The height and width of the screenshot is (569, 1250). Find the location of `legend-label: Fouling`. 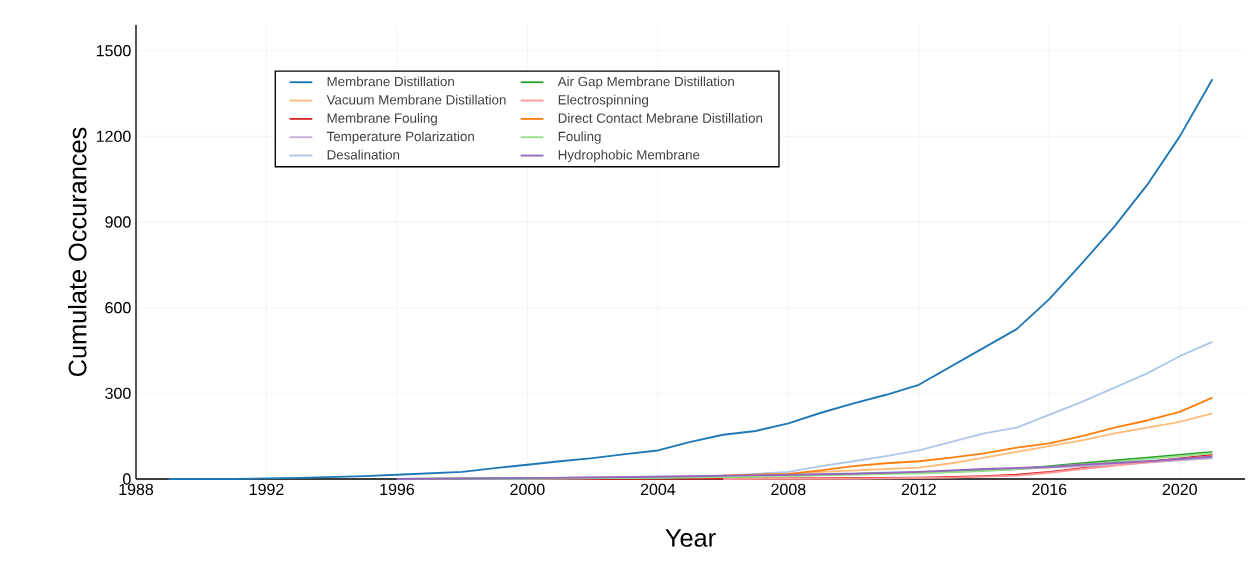

legend-label: Fouling is located at coordinates (579, 137).